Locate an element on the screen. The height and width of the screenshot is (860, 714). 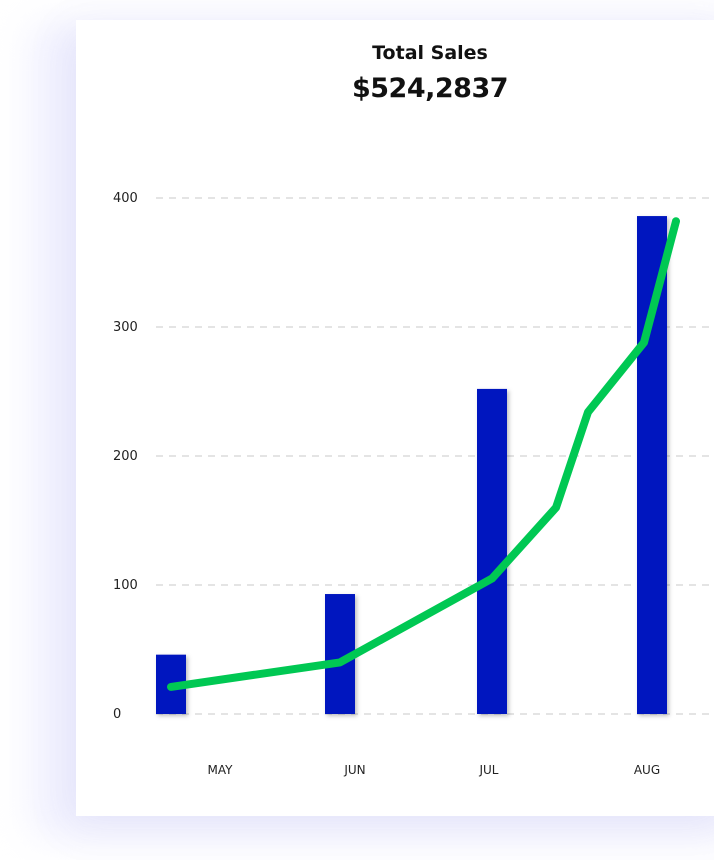
y-tick-label: 200 is located at coordinates (125, 456).